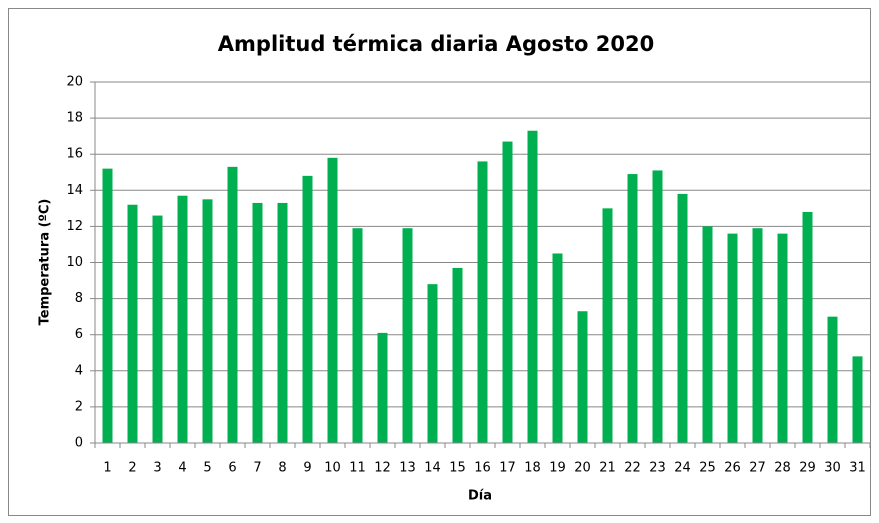 The width and height of the screenshot is (879, 523). Describe the element at coordinates (232, 468) in the screenshot. I see `x-tick-label: 6` at that location.